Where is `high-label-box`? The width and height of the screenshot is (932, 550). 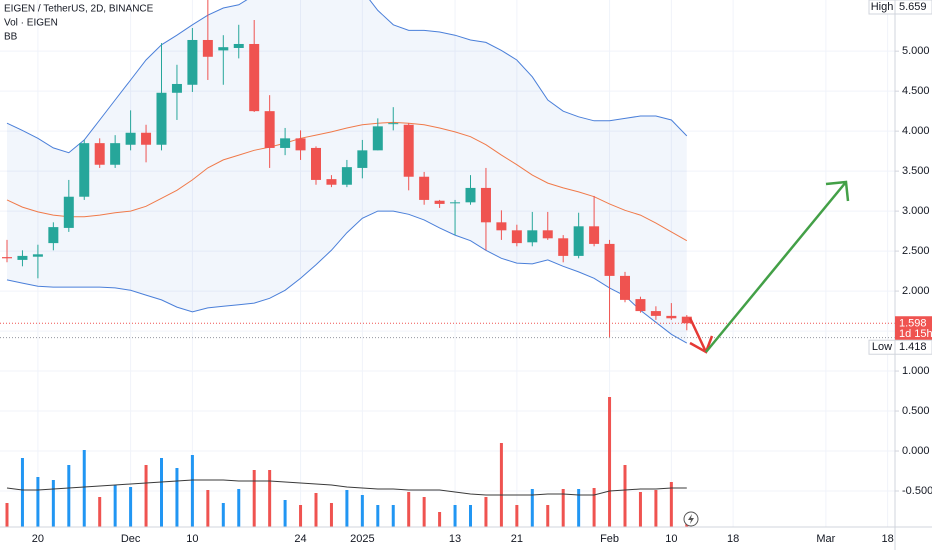
high-label-box is located at coordinates (882, 7).